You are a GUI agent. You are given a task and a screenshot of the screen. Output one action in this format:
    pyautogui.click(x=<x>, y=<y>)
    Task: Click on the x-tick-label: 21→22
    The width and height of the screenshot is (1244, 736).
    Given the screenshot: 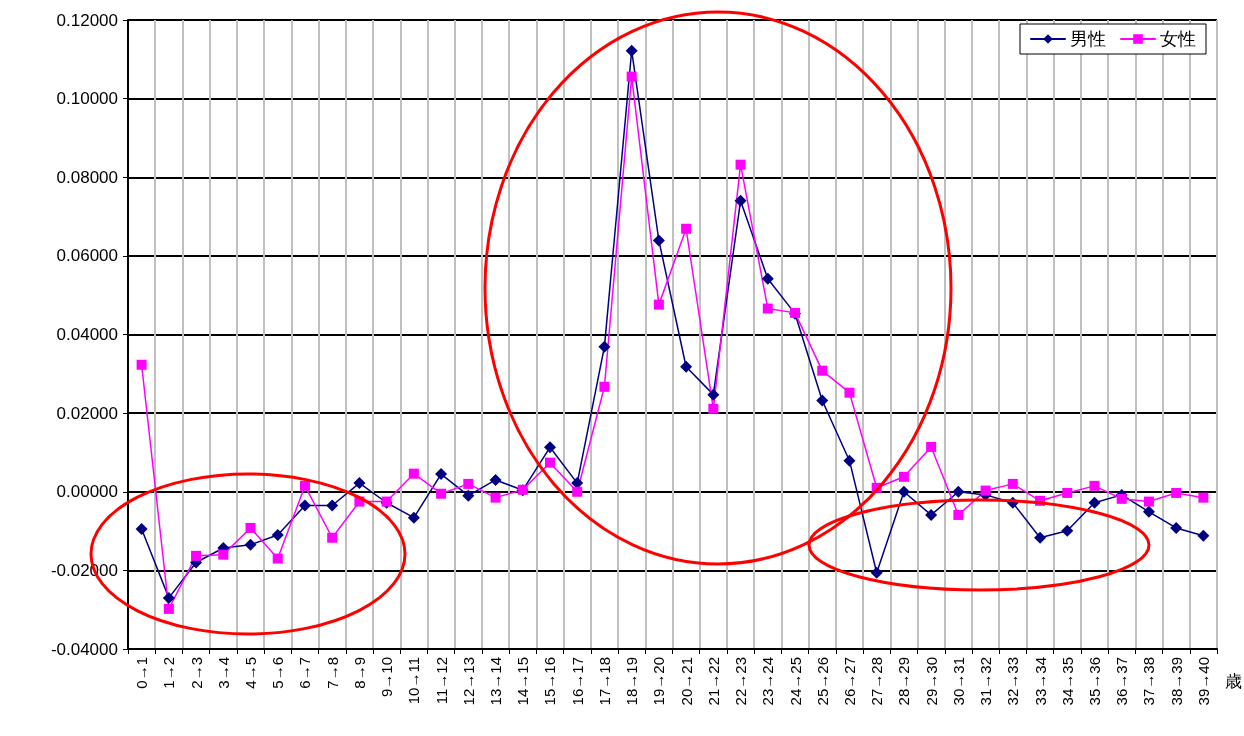 What is the action you would take?
    pyautogui.click(x=713, y=681)
    